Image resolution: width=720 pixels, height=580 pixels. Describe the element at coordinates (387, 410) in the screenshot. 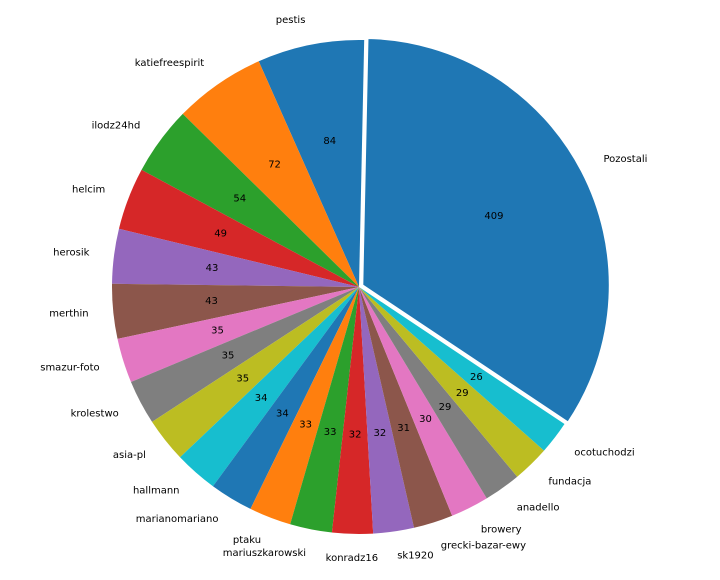

I see `pie-slice-sk1920` at that location.